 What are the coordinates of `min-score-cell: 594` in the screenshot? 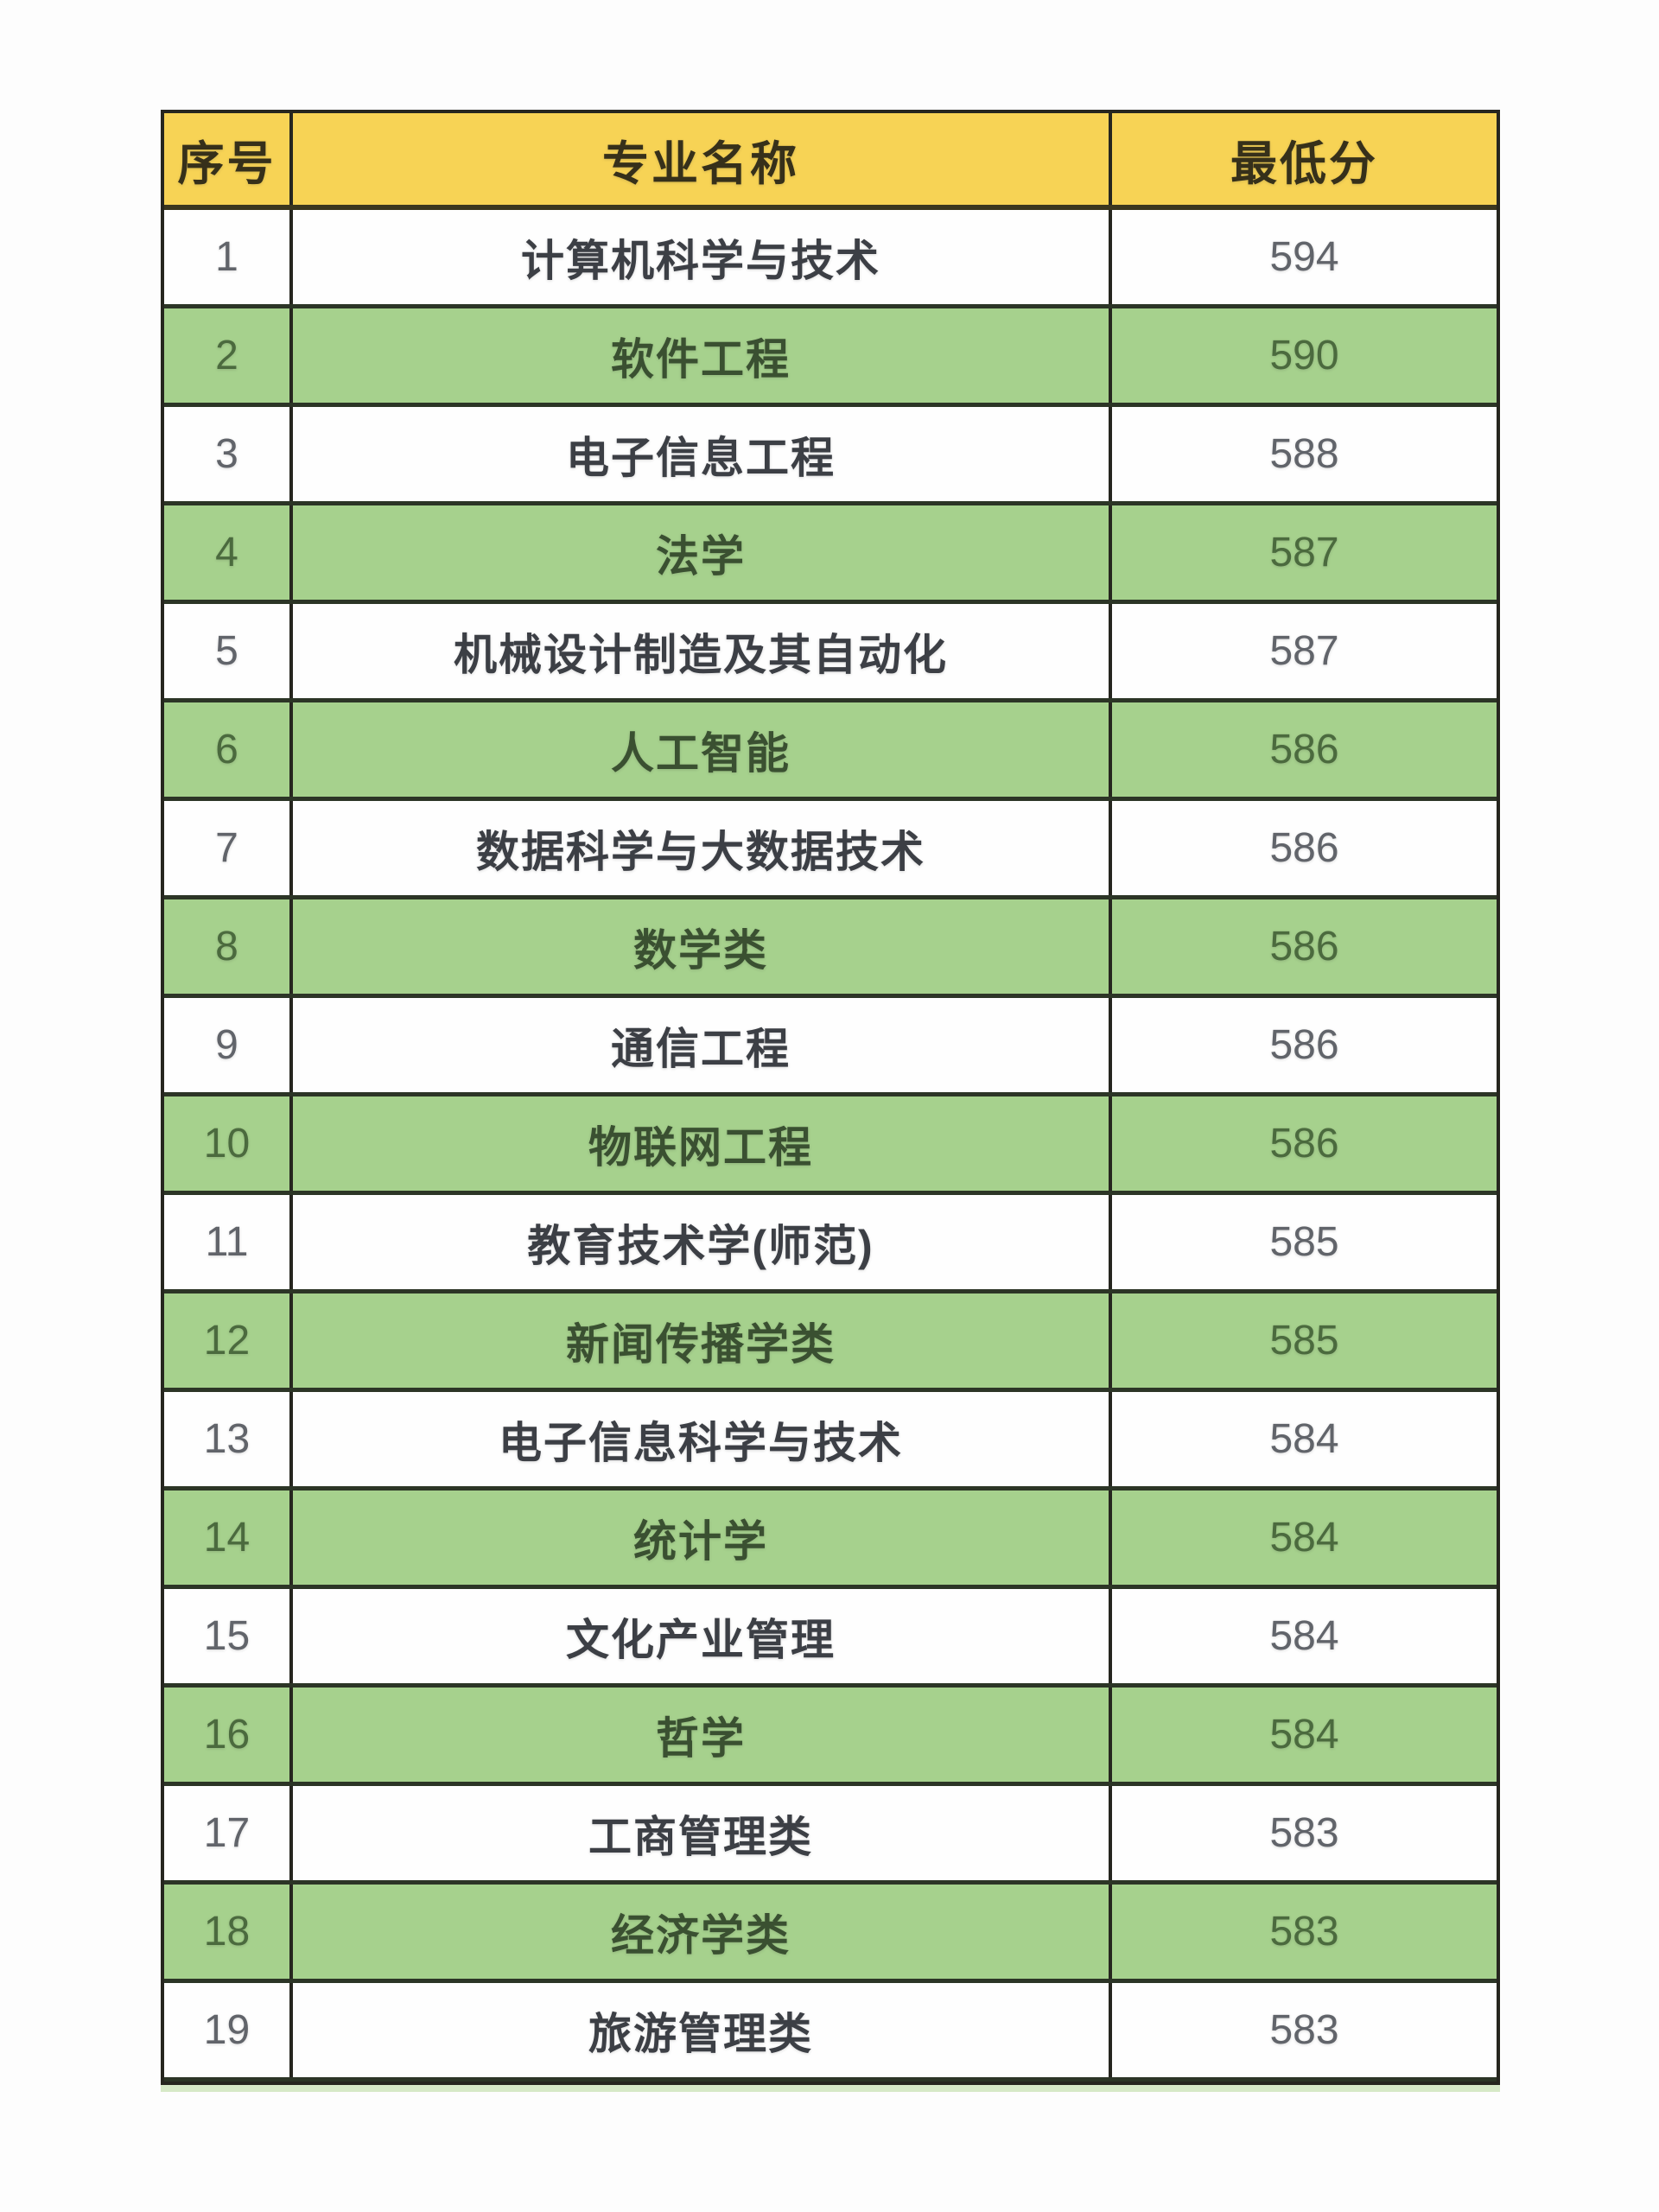 It's located at (1303, 257).